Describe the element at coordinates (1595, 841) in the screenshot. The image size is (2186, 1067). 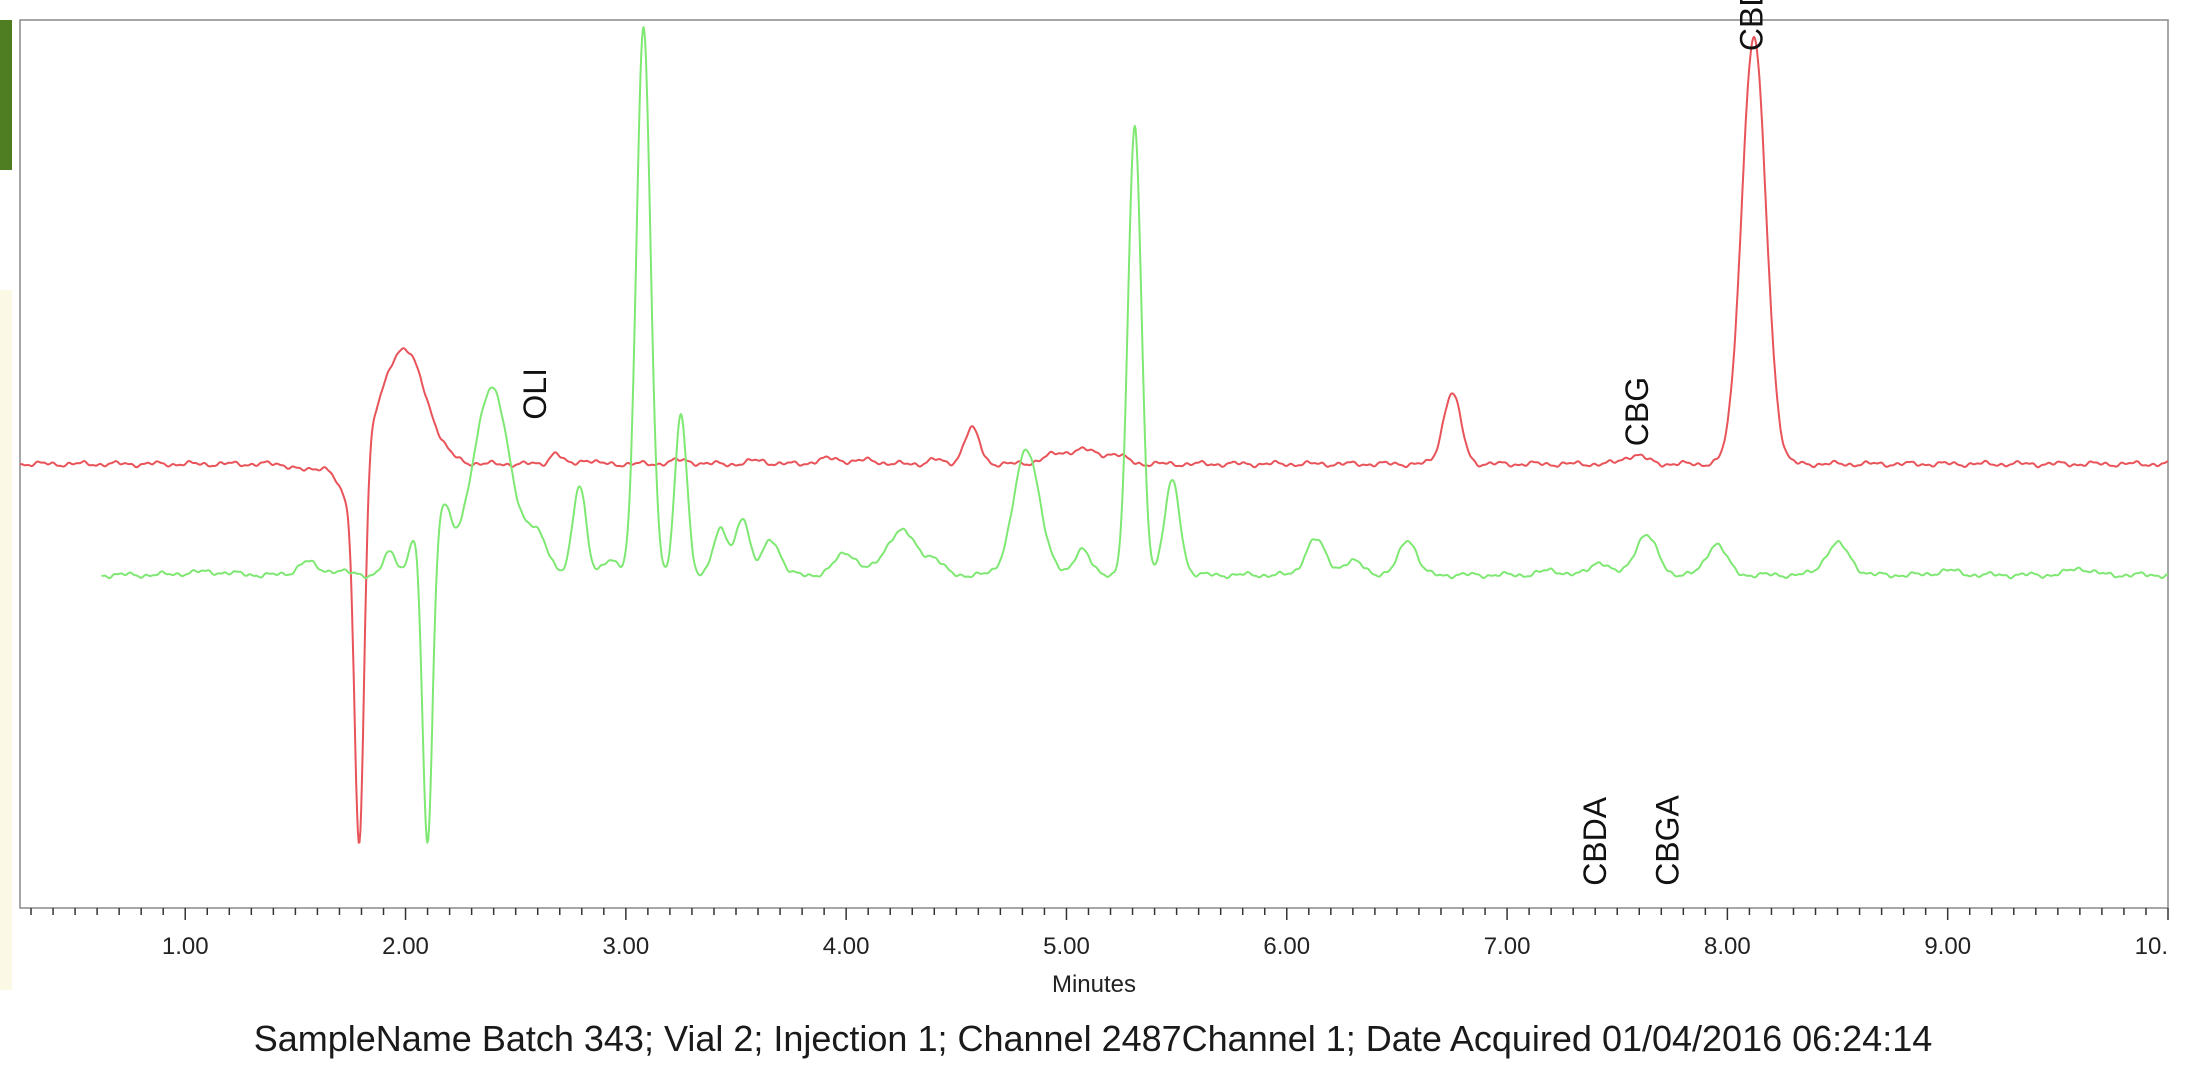
I see `peak-label-cbda: CBDA` at that location.